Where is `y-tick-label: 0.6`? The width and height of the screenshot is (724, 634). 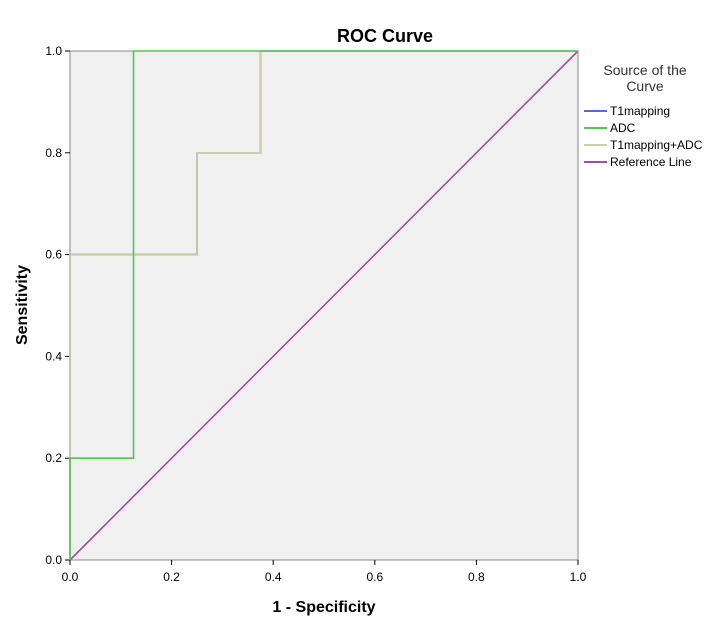 y-tick-label: 0.6 is located at coordinates (53, 255).